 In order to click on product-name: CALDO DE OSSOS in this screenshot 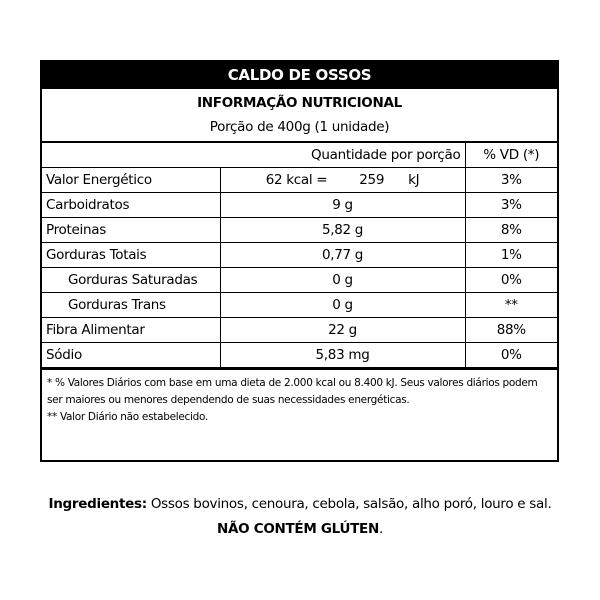, I will do `click(299, 75)`.